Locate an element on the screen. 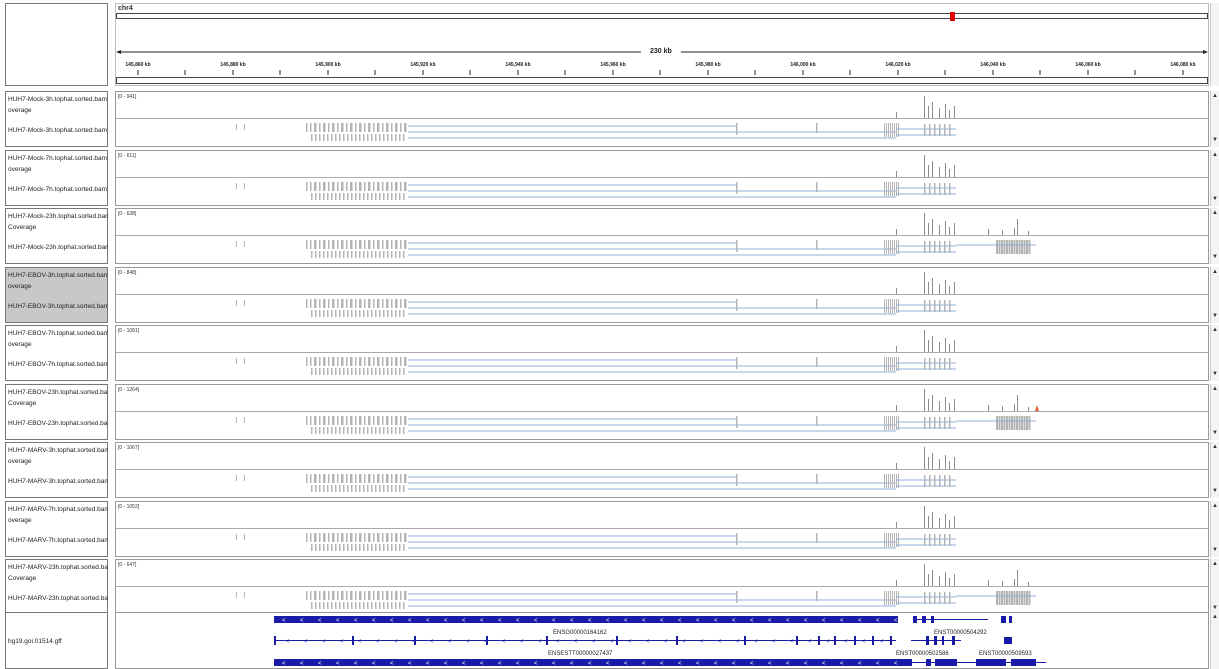 The image size is (1219, 669). alignment-panel: [0 - 1052] is located at coordinates (662, 528).